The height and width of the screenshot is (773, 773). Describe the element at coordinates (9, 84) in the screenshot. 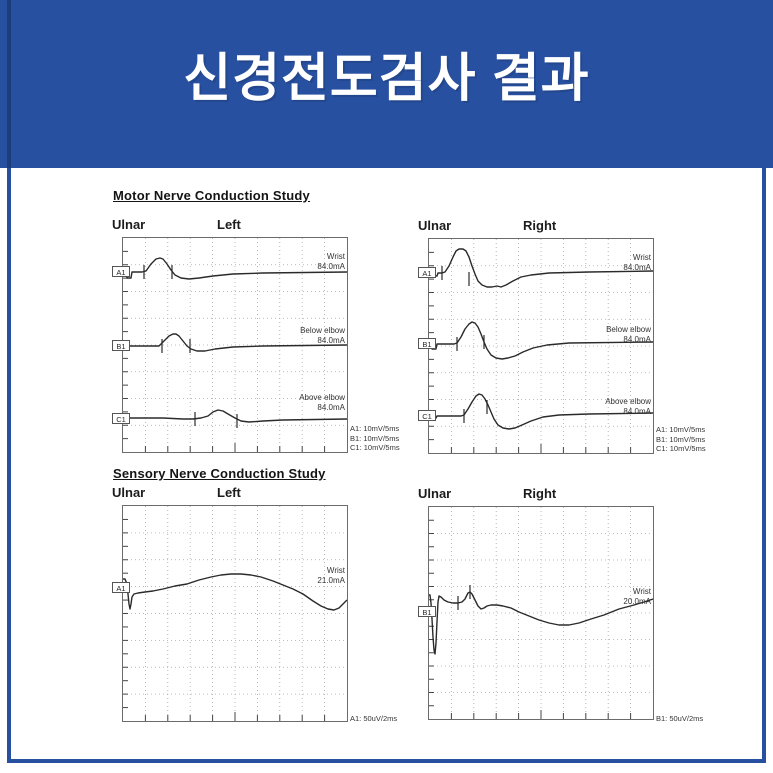

I see `banner-left-stripe` at that location.